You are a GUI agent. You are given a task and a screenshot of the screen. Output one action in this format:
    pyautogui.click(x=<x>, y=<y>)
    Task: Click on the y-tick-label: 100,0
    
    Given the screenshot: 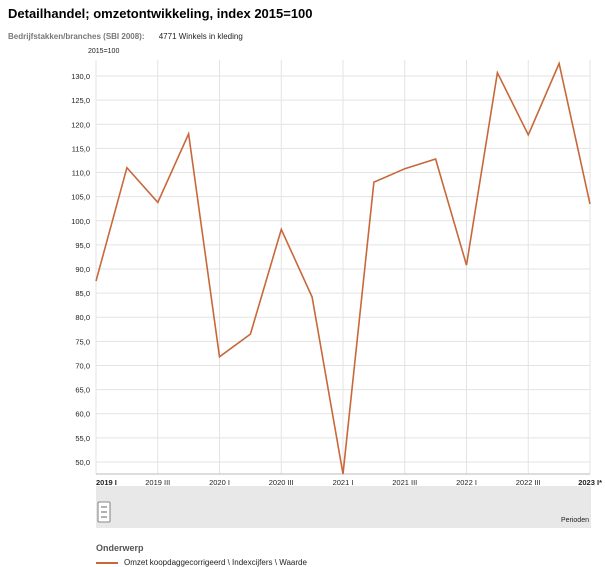 What is the action you would take?
    pyautogui.click(x=80, y=221)
    